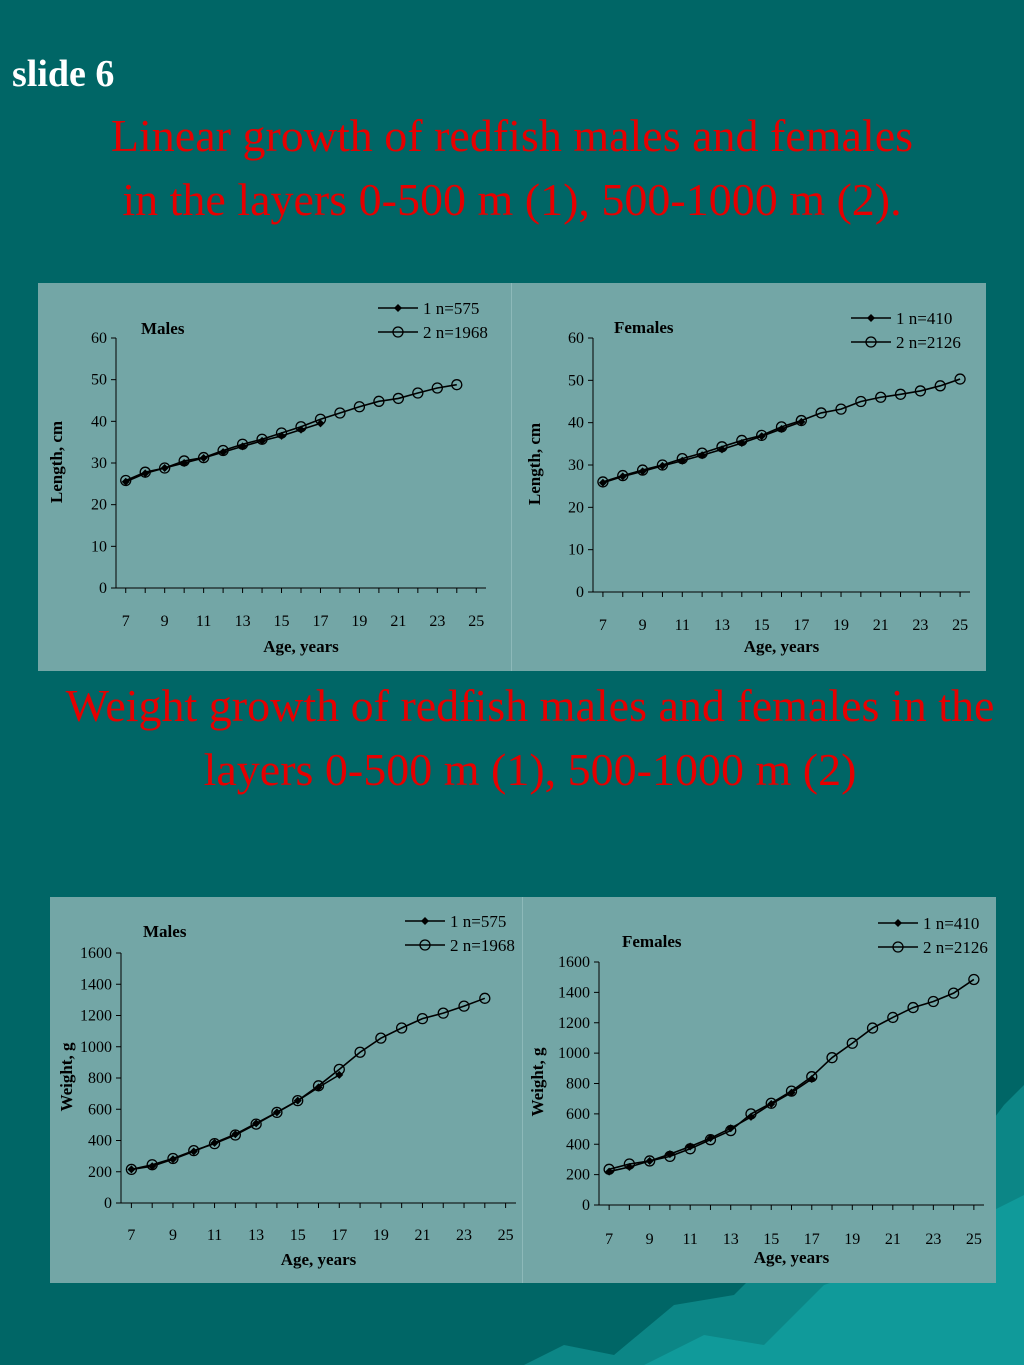  I want to click on legend-label: 2 n=1968, so click(482, 945).